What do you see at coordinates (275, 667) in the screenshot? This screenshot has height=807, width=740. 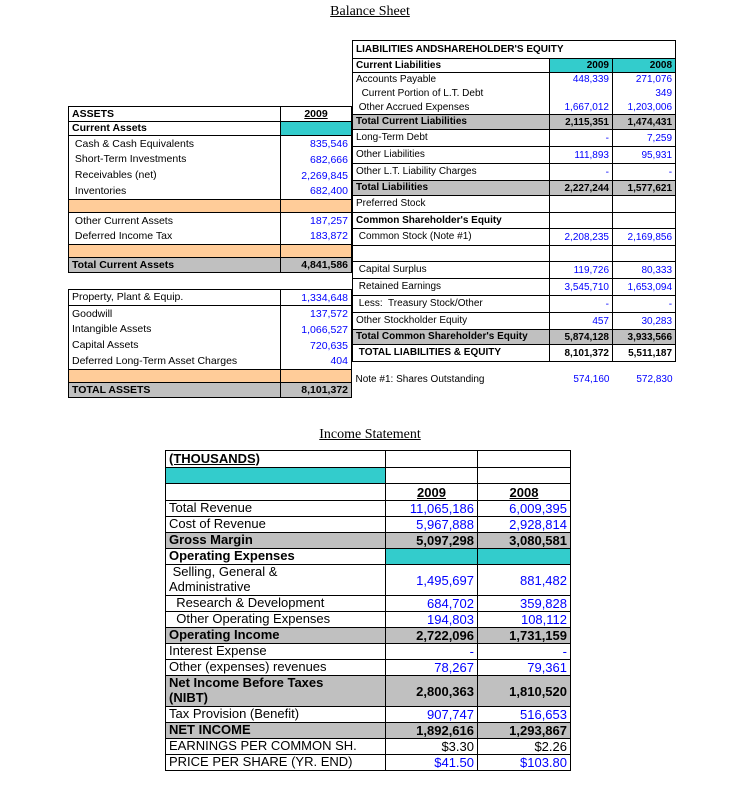 I see `income-row-label: Other (expenses) revenues` at bounding box center [275, 667].